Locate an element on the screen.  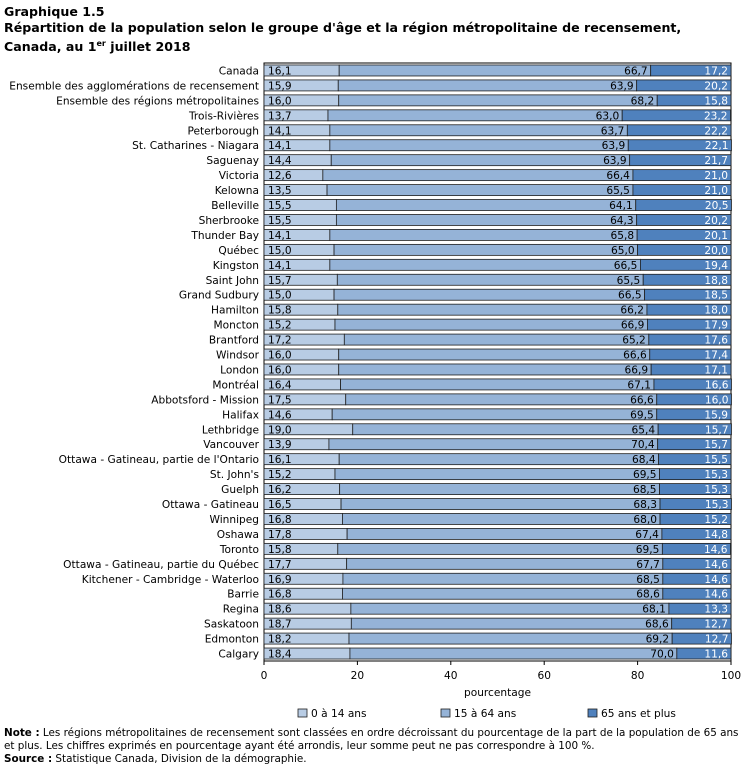
data-label: 16,5 is located at coordinates (280, 505).